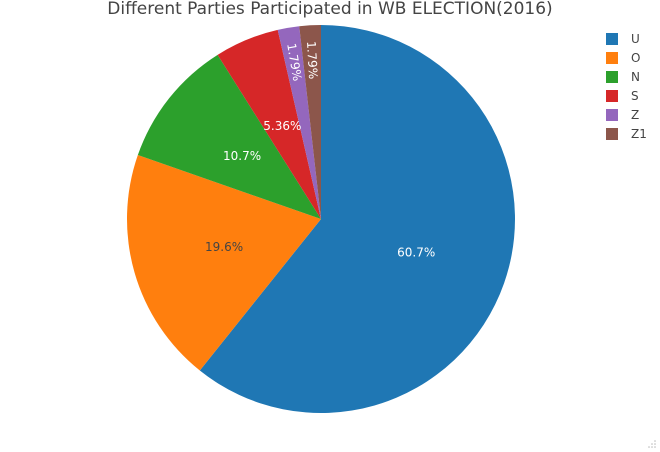  What do you see at coordinates (635, 77) in the screenshot?
I see `legend-label-n: N` at bounding box center [635, 77].